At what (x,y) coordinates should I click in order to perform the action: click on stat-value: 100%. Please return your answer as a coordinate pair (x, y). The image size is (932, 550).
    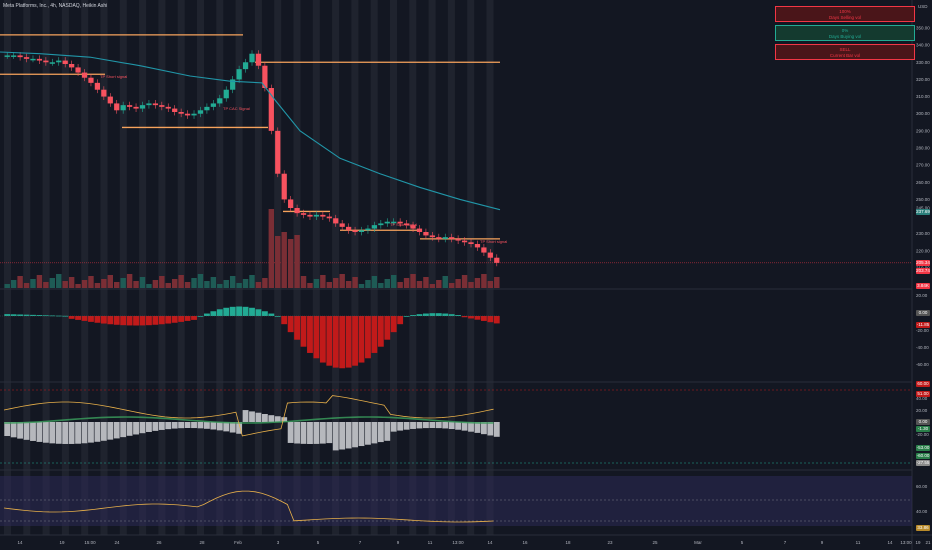
    Looking at the image, I should click on (845, 11).